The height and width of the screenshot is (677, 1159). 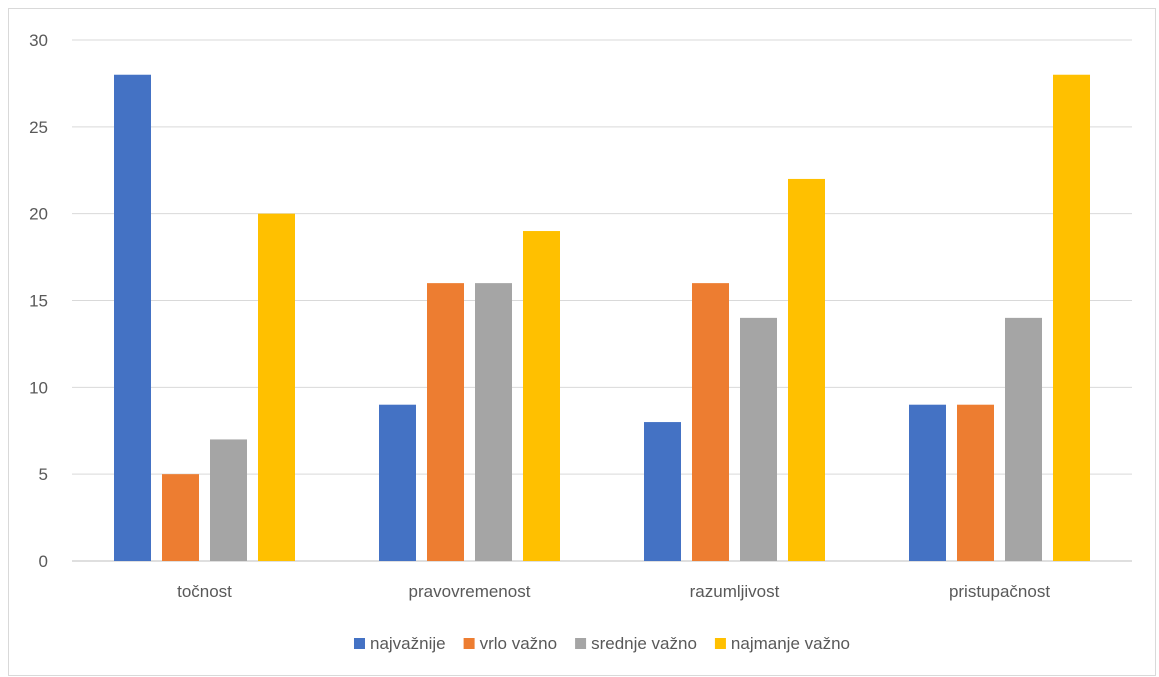 What do you see at coordinates (644, 643) in the screenshot?
I see `legend-label: srednje važno` at bounding box center [644, 643].